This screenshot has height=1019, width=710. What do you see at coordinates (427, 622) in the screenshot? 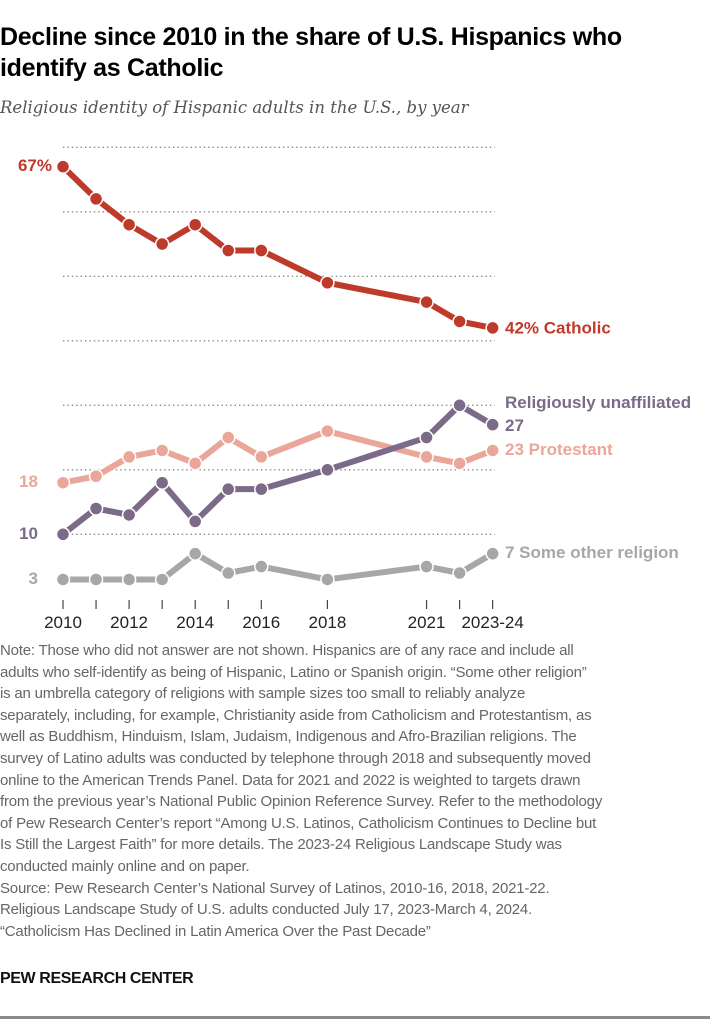
I see `x-tick-label: 2021` at bounding box center [427, 622].